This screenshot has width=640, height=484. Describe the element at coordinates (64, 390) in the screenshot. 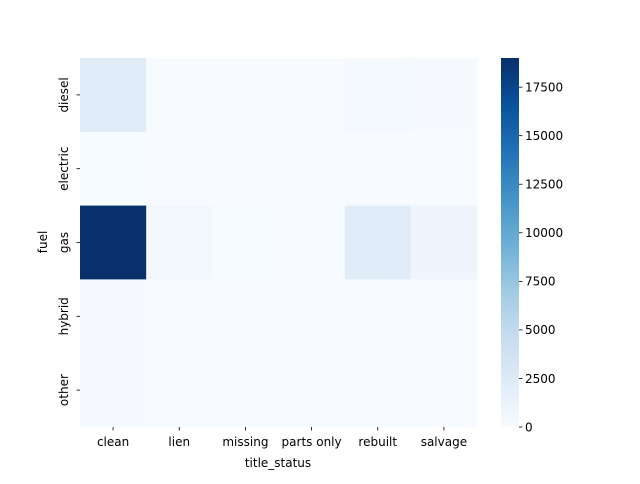

I see `y-tick-label: other` at that location.